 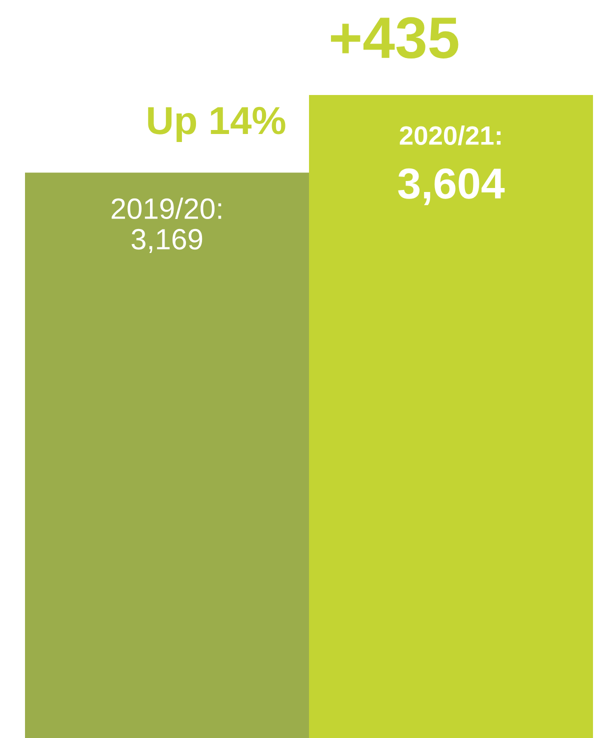 I want to click on data-label: 2020/21: 3,604, so click(x=451, y=166).